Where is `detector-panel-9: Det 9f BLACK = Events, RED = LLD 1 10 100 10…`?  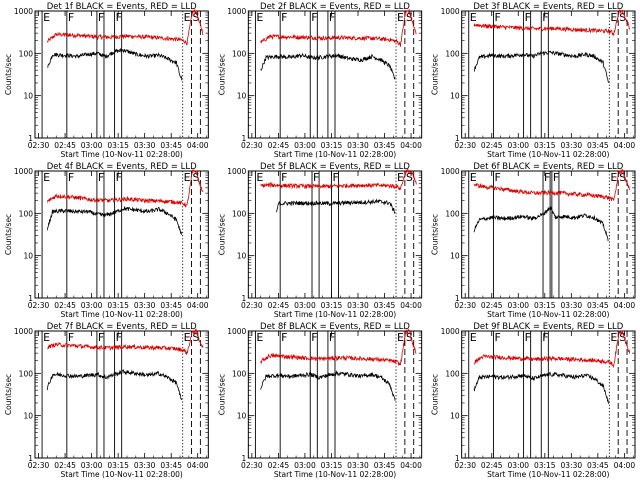 detector-panel-9: Det 9f BLACK = Events, RED = LLD 1 10 100 10… is located at coordinates (533, 400).